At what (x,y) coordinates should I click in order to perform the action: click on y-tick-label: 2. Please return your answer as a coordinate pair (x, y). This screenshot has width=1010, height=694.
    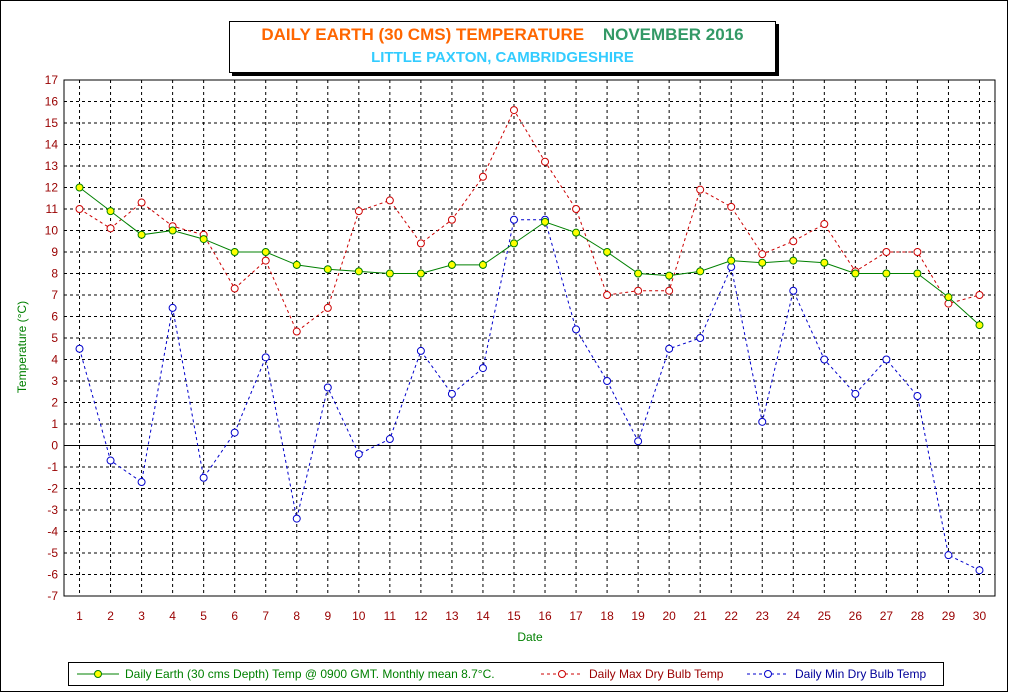
    Looking at the image, I should click on (54, 403).